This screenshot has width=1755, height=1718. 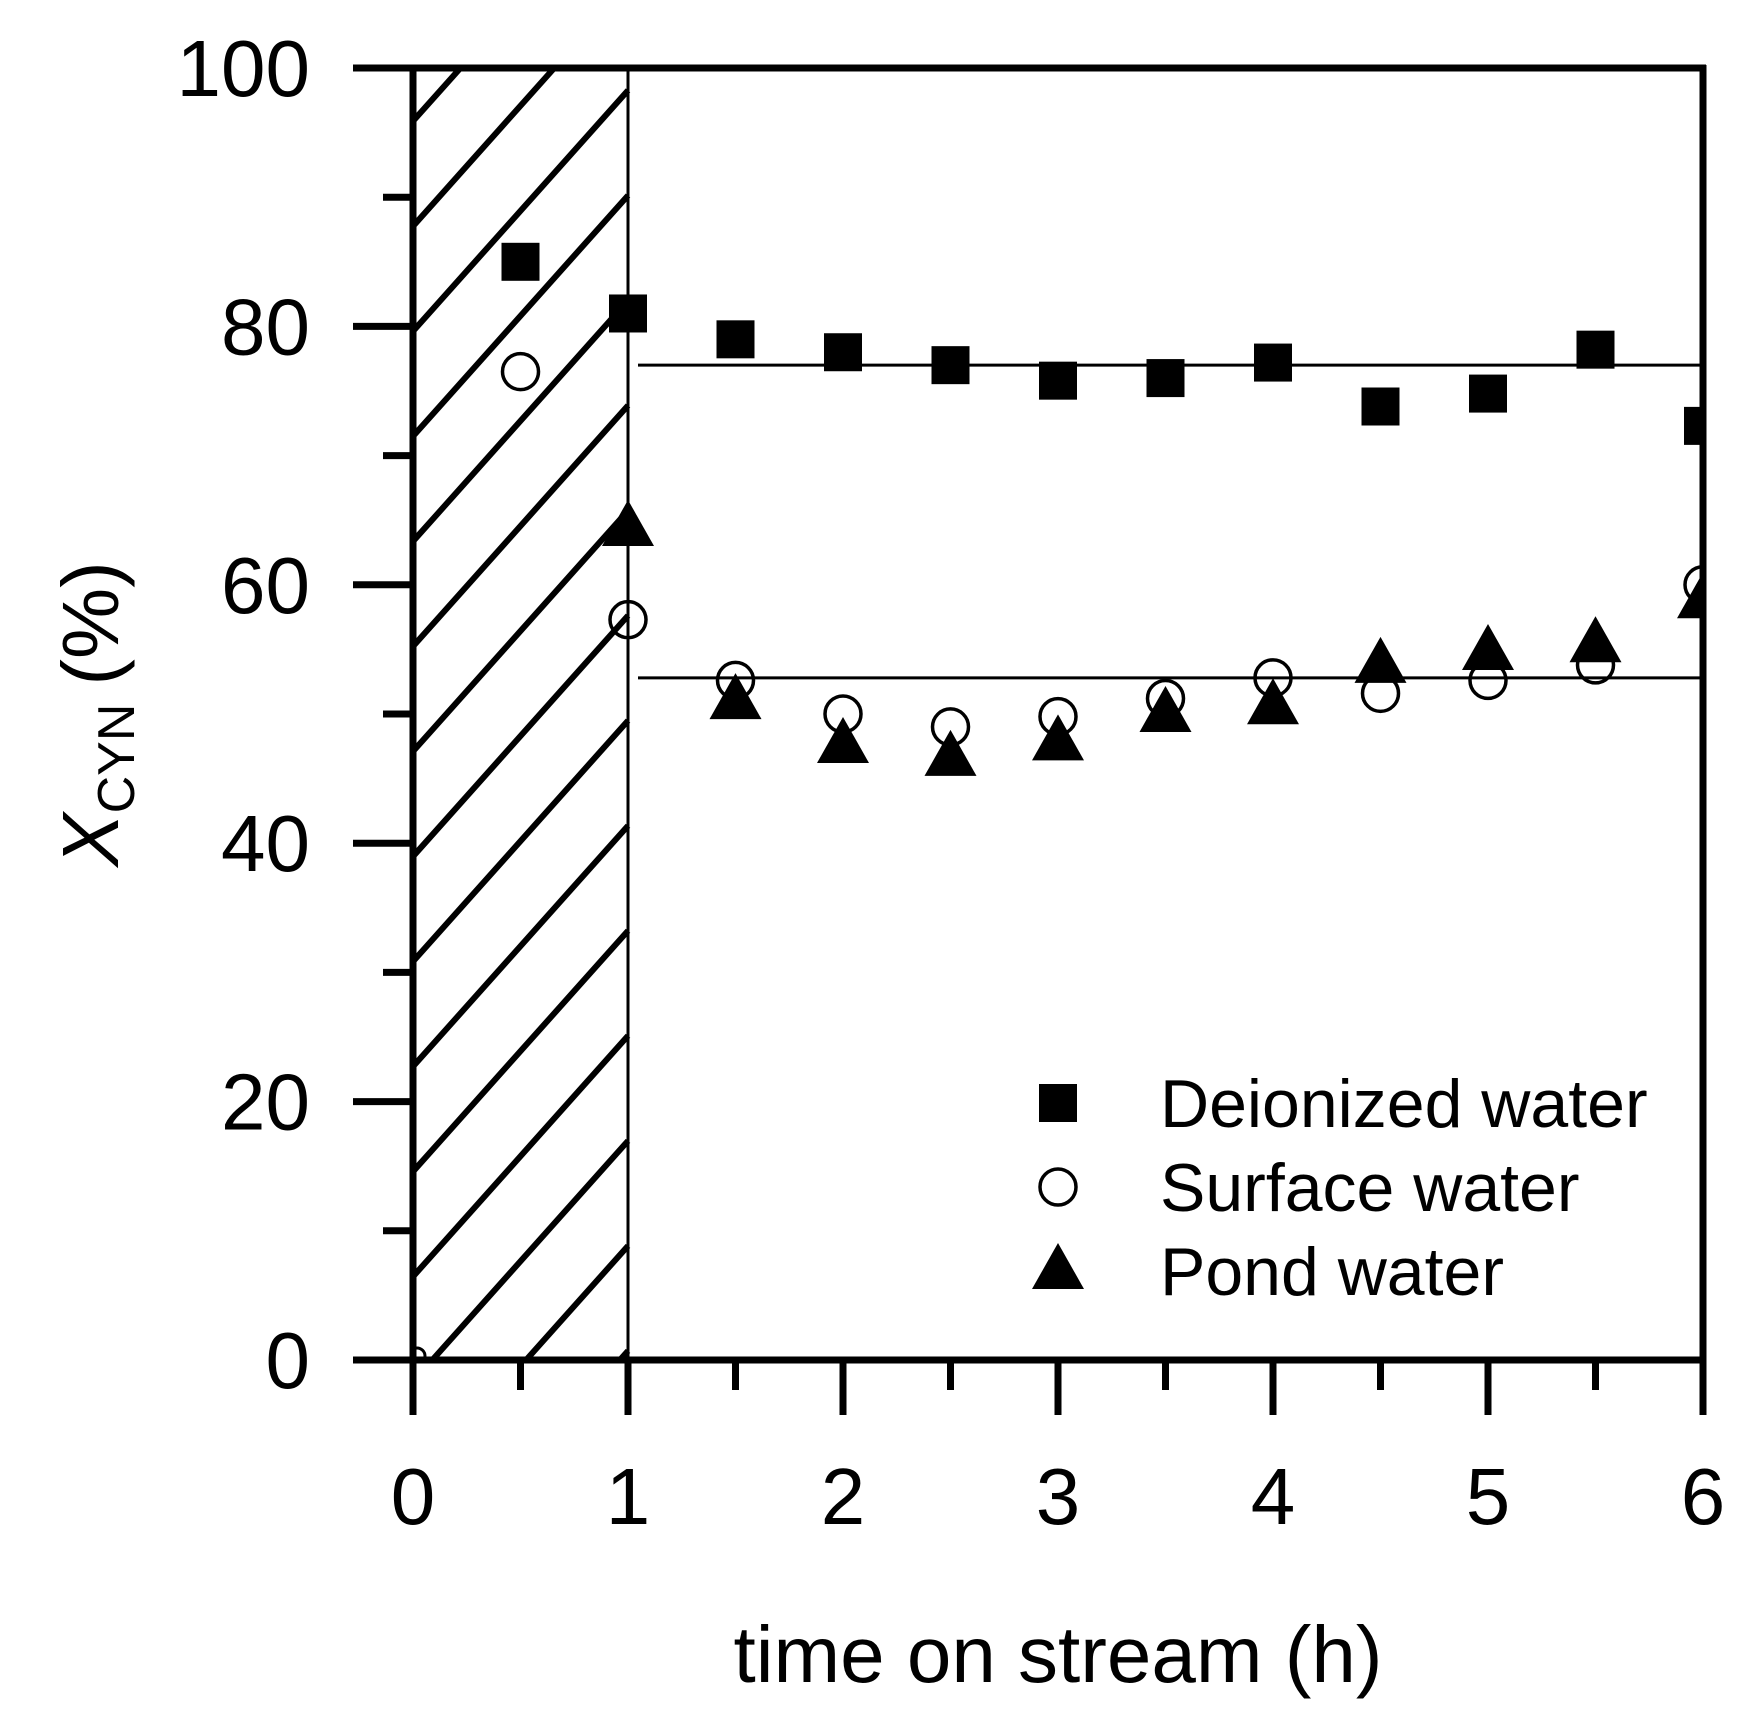 I want to click on origin-point, so click(x=420, y=1353).